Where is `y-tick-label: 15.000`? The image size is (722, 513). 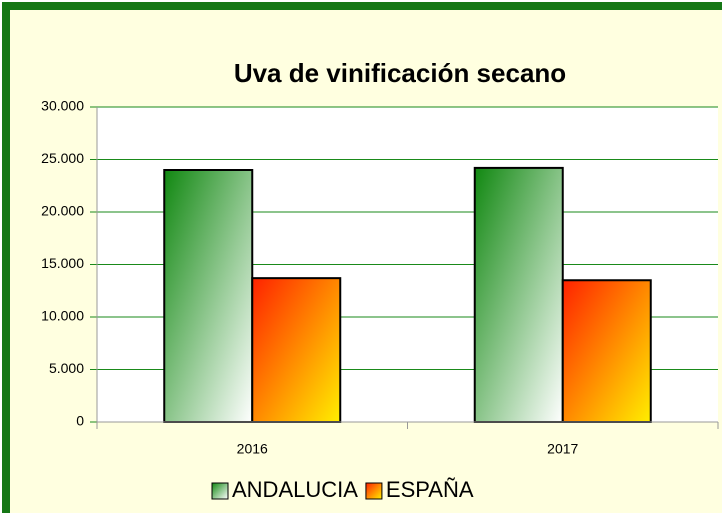
y-tick-label: 15.000 is located at coordinates (62, 263).